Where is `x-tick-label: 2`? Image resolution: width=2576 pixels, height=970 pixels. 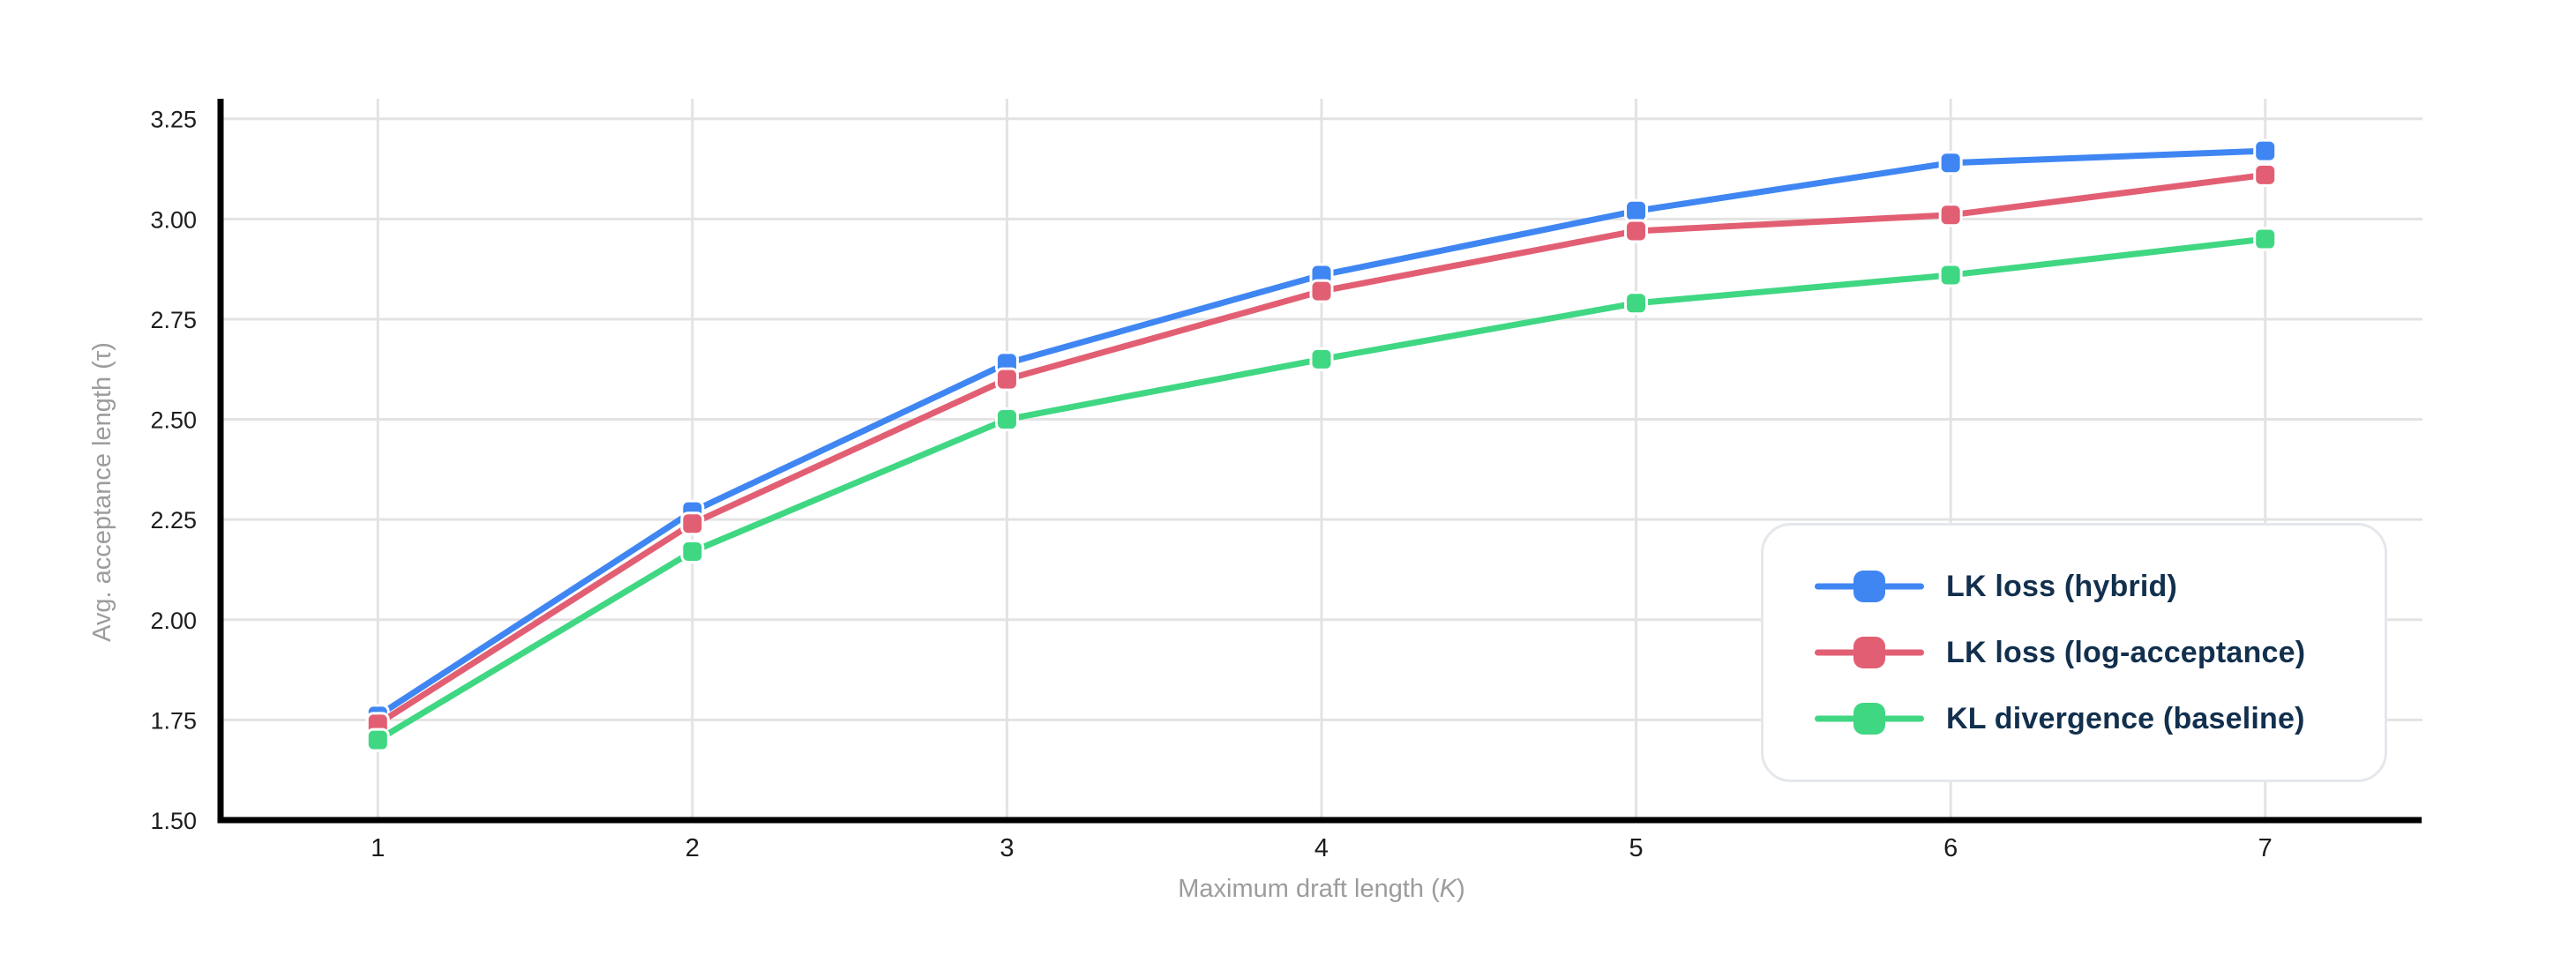
x-tick-label: 2 is located at coordinates (693, 848).